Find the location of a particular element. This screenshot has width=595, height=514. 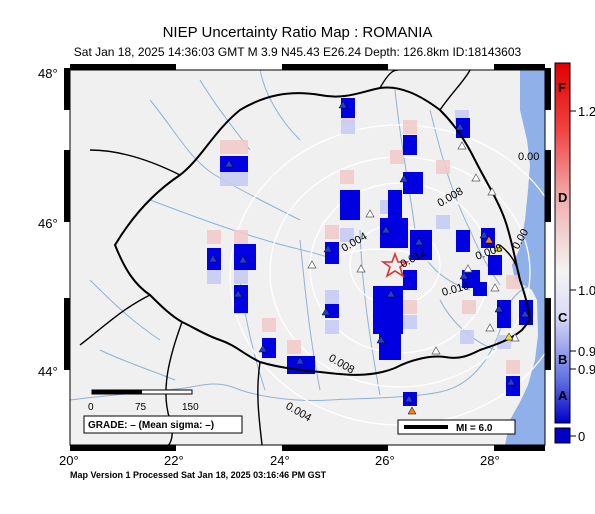

lat-label: 46° is located at coordinates (48, 223).